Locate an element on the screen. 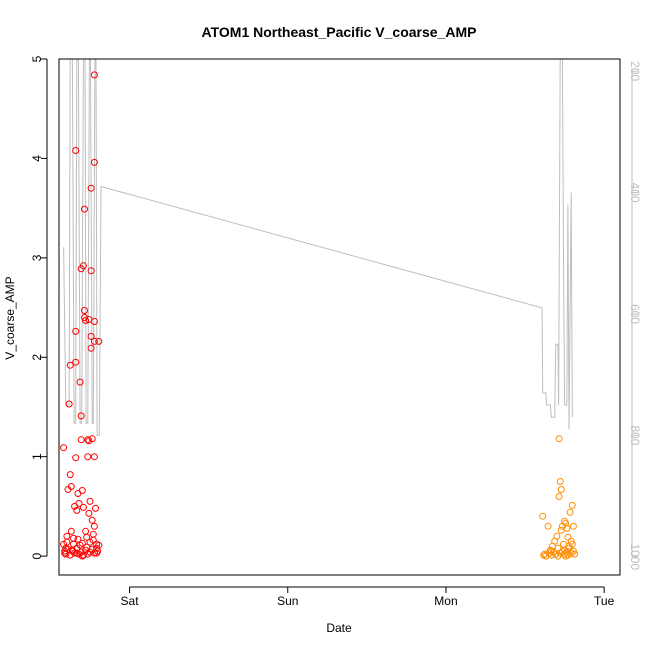 Image resolution: width=650 pixels, height=650 pixels. x-tick-label: Sat is located at coordinates (130, 601).